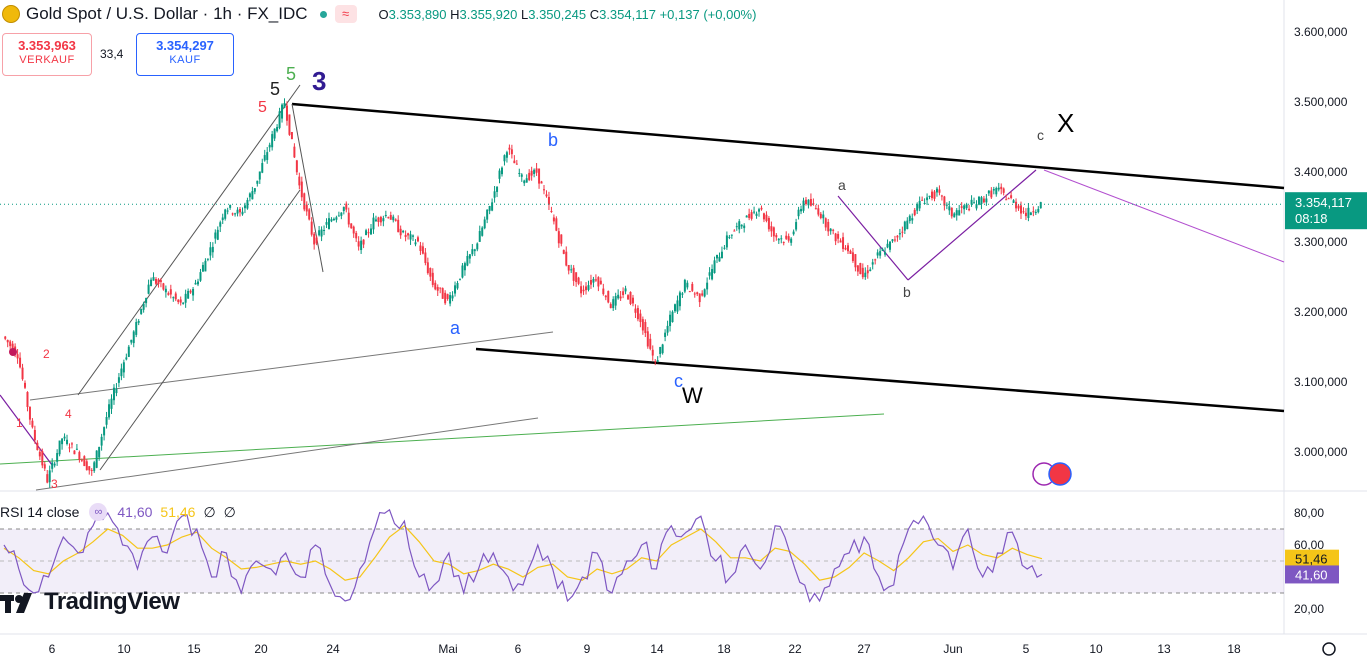 The image size is (1367, 659). I want to click on market-open-dot-icon, so click(323, 14).